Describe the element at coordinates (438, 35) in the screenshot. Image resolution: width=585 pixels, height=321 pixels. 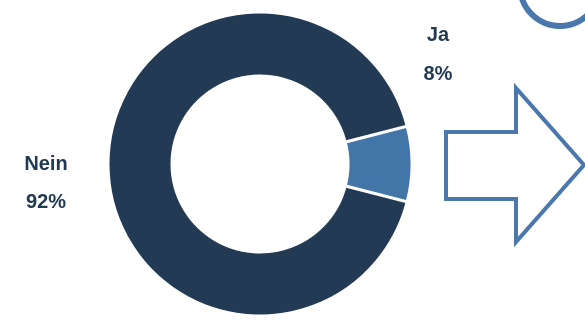
I see `label-ja-category: Ja` at that location.